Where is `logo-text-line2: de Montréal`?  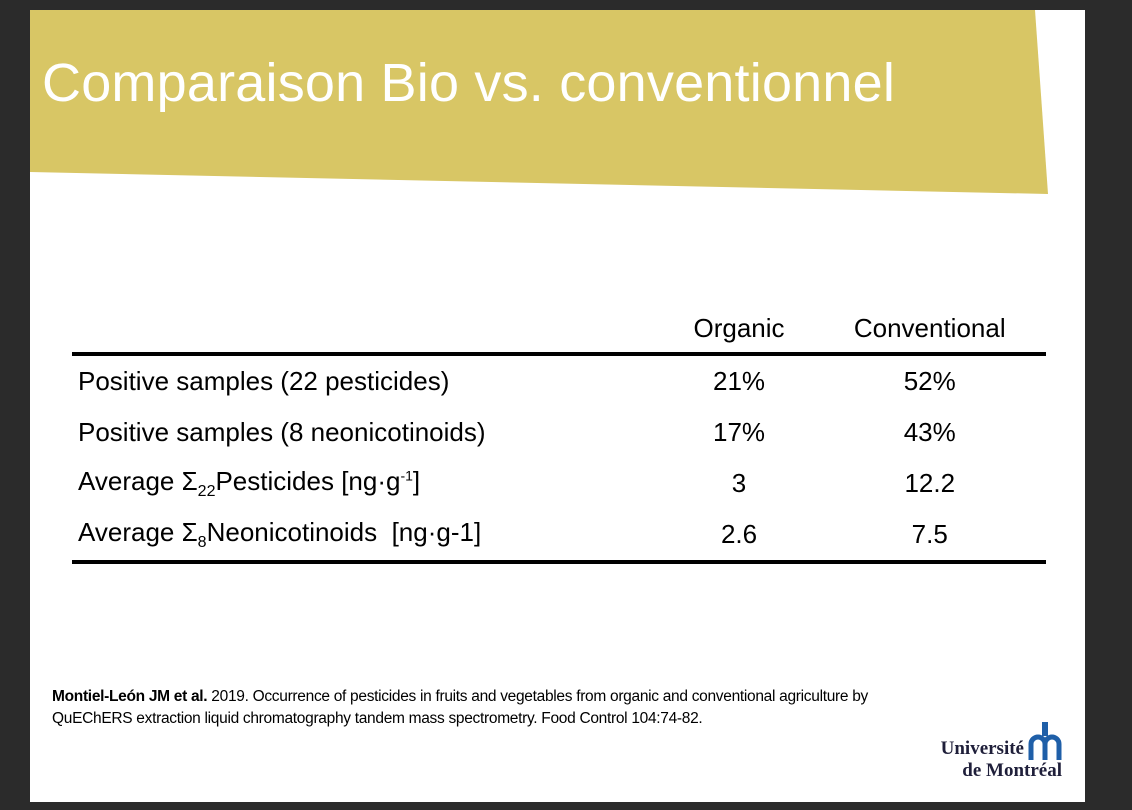
logo-text-line2: de Montréal is located at coordinates (1012, 770).